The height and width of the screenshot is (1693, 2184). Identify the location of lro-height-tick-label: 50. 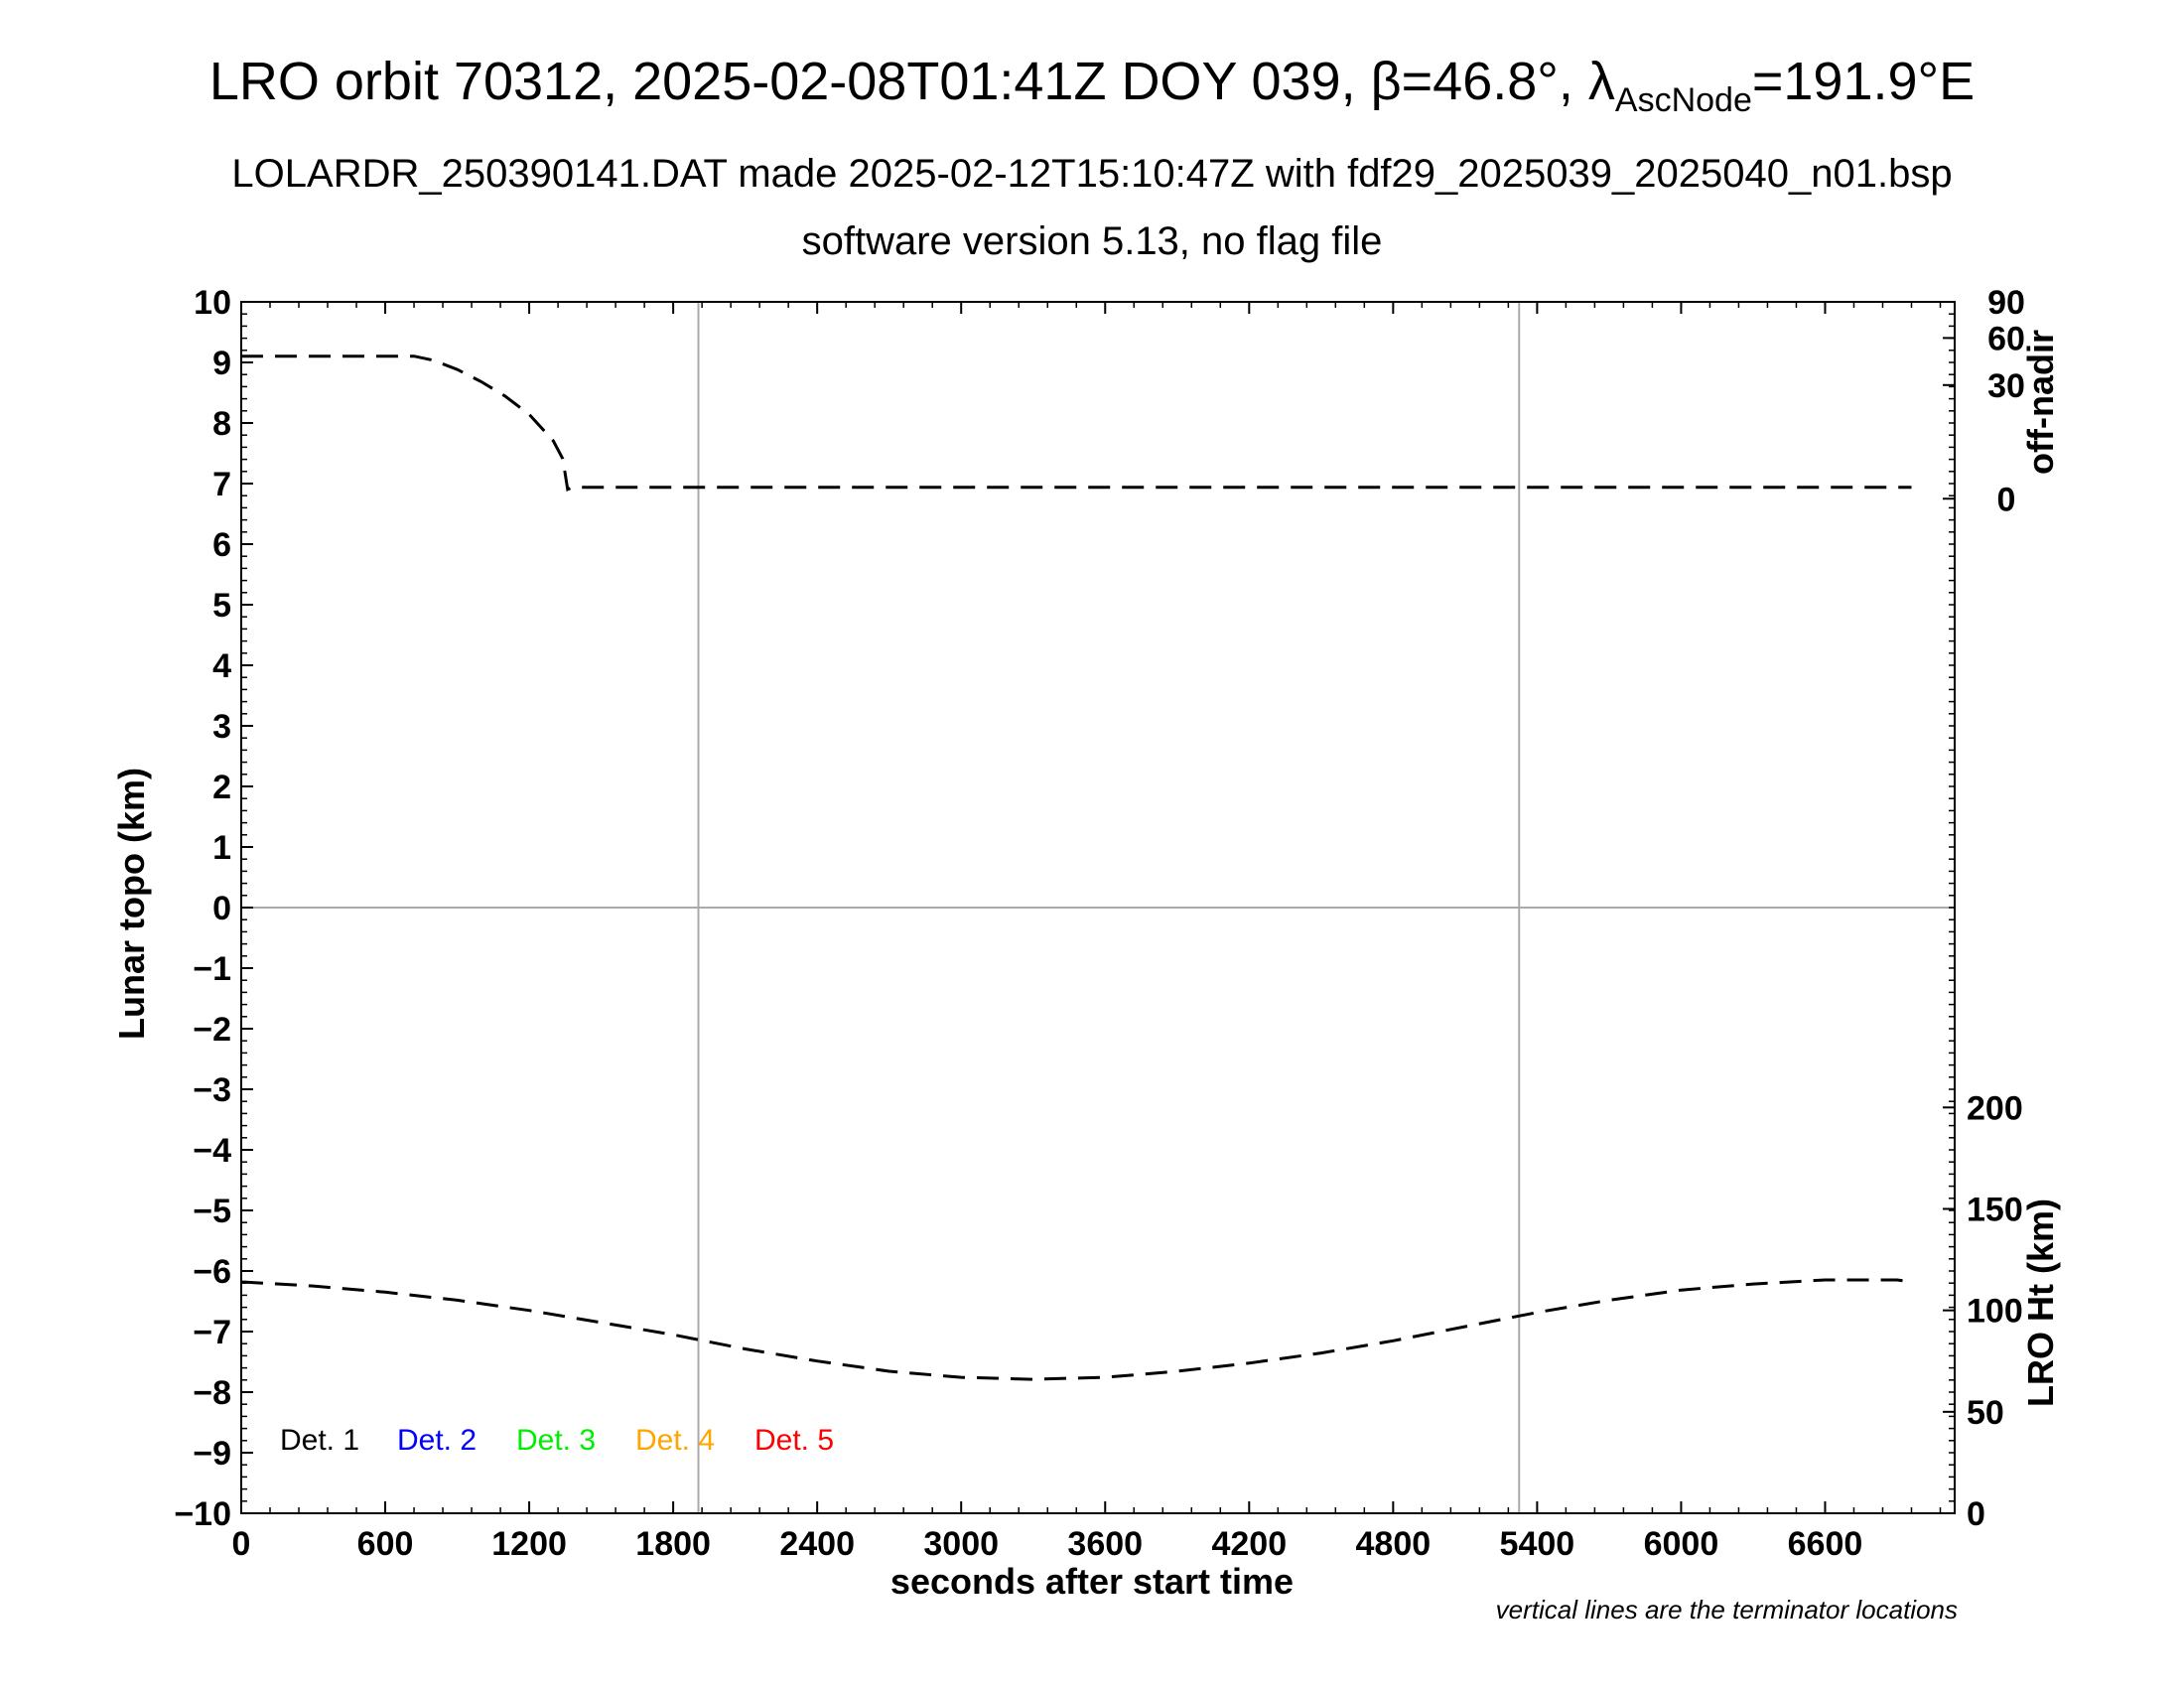
(1985, 1413).